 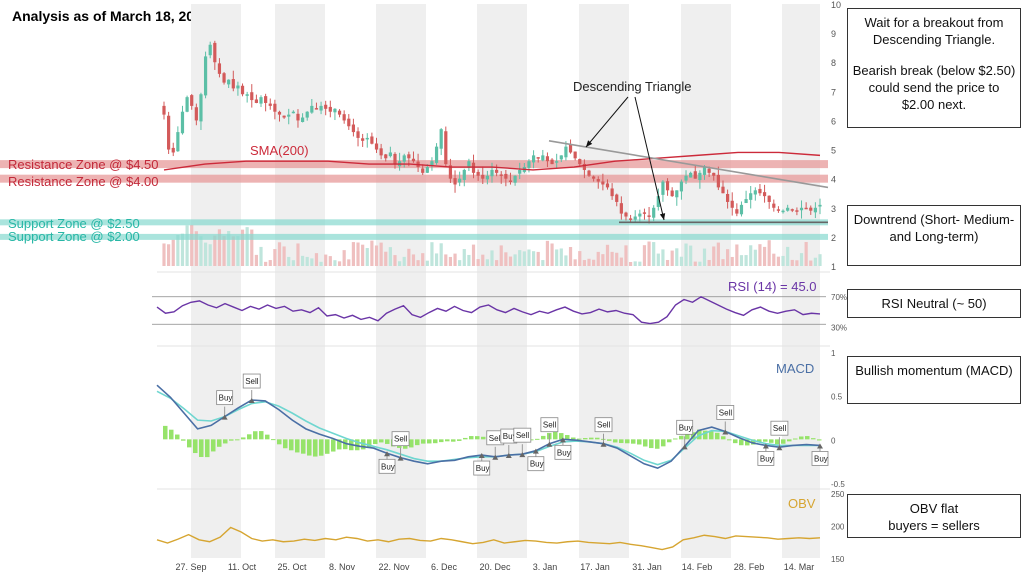 I want to click on x-tick-label: 6. Dec, so click(x=444, y=567).